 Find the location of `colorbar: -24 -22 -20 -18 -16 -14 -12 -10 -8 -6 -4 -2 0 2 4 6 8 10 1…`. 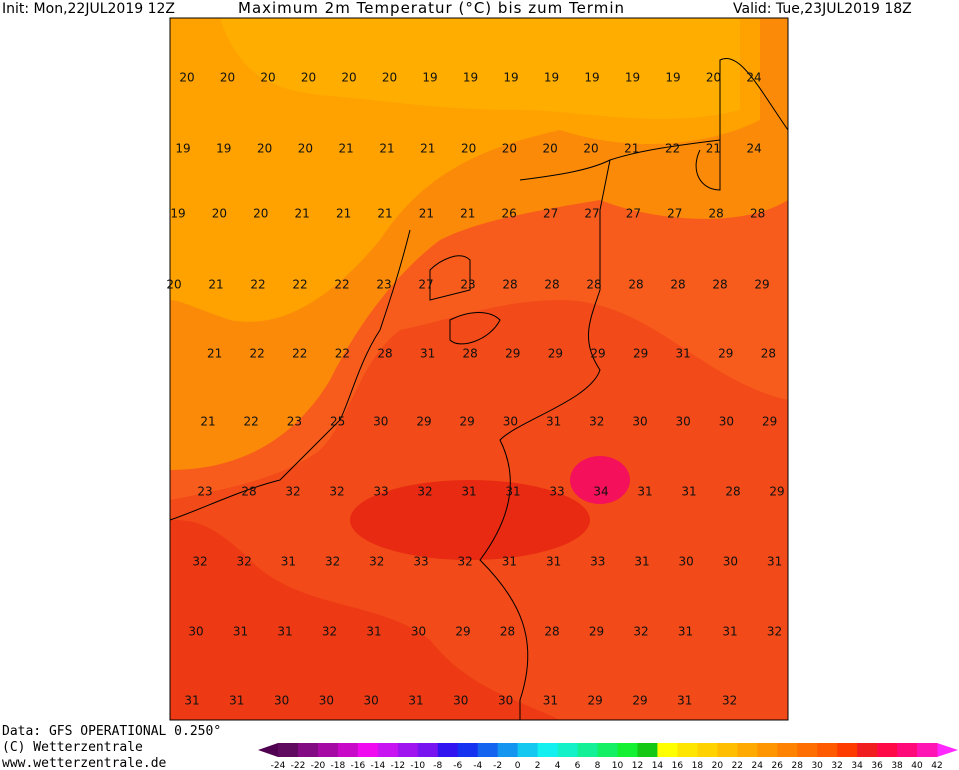

colorbar: -24 -22 -20 -18 -16 -14 -12 -10 -8 -6 -4 -2 0 2 4 6 8 10 1… is located at coordinates (608, 756).